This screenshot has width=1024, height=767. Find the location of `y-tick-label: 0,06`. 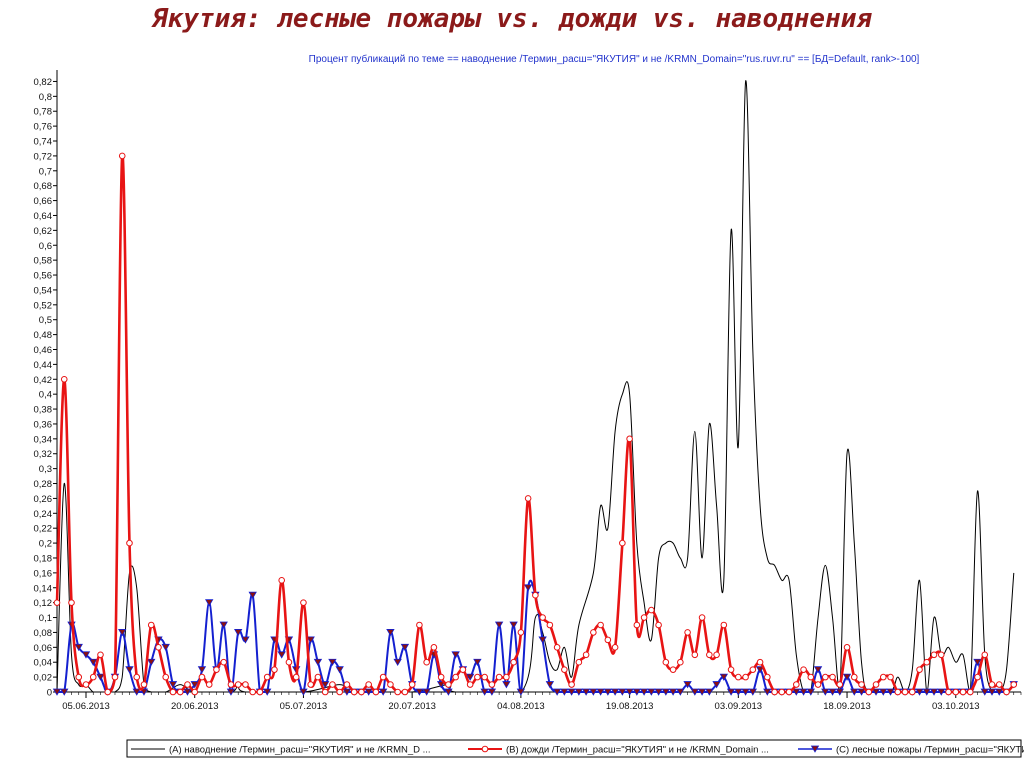

y-tick-label: 0,06 is located at coordinates (43, 648).